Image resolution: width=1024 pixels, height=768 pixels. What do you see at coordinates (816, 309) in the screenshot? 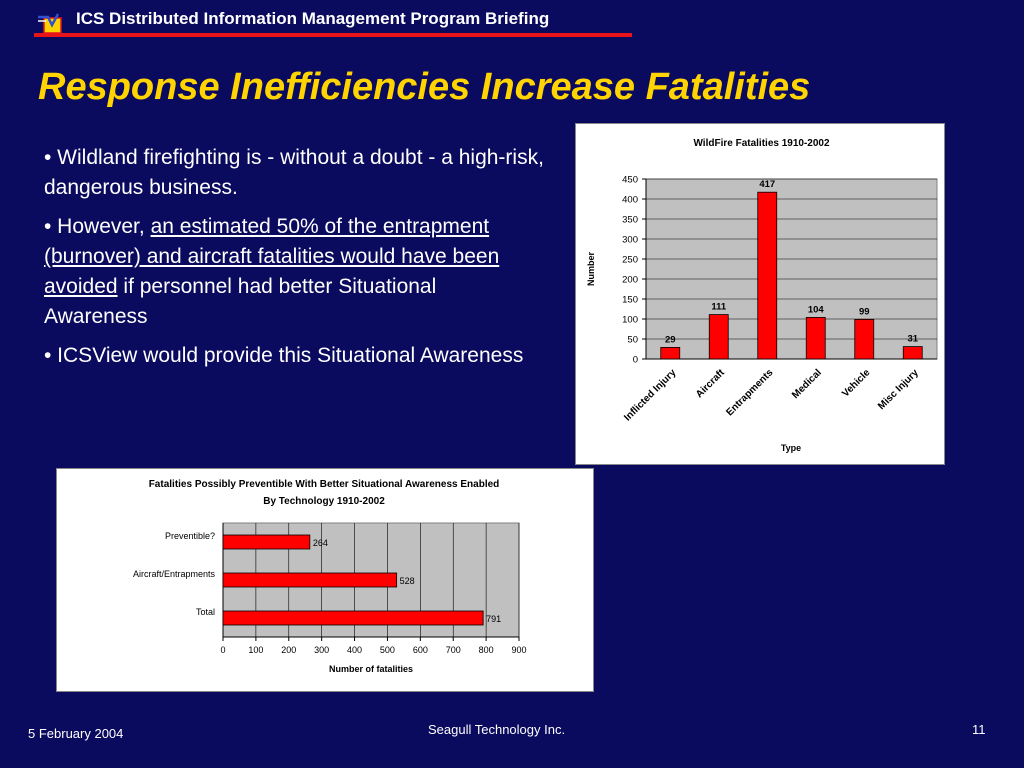
I see `data-label: 104` at bounding box center [816, 309].